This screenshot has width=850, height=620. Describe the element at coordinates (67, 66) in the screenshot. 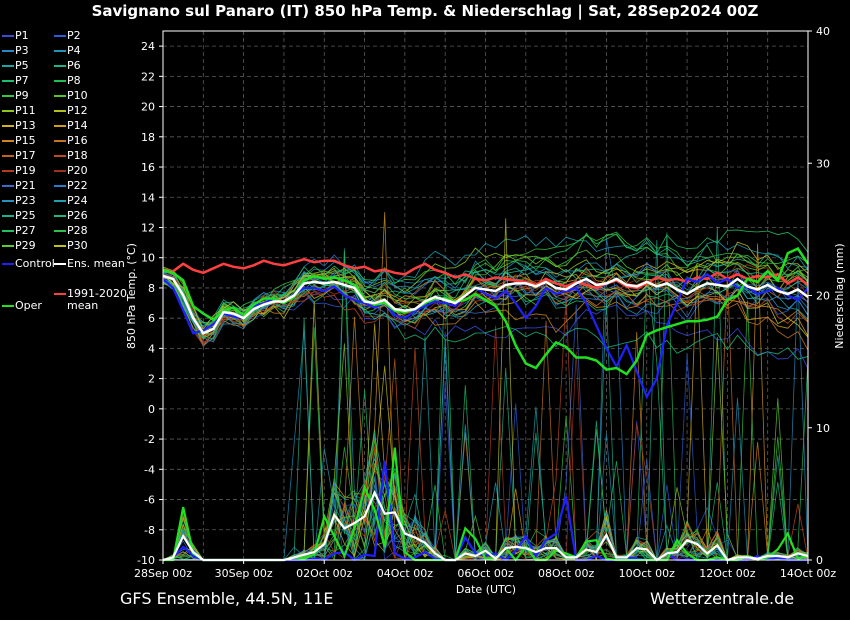

I see `legend-item: P6` at that location.